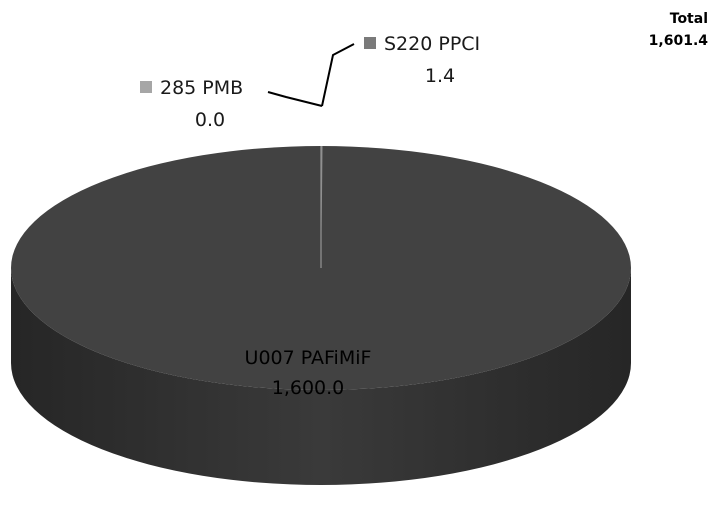 The width and height of the screenshot is (712, 525). Describe the element at coordinates (308, 388) in the screenshot. I see `slice-value-u007: 1,600.0` at that location.